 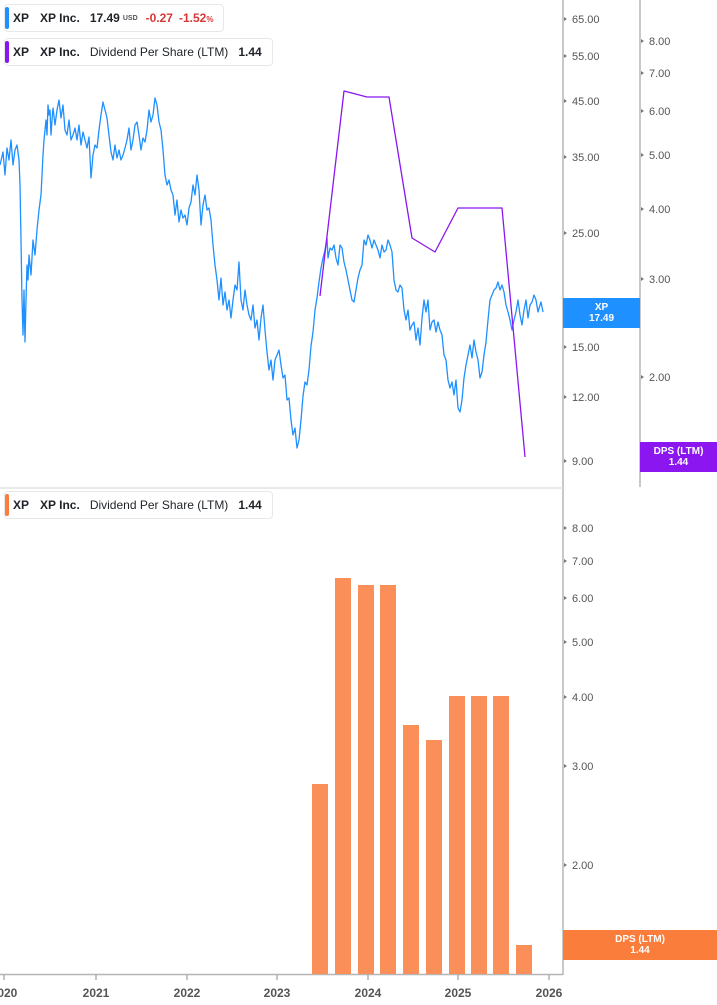 I want to click on dps-axis-ticks-bottom, so click(x=565, y=696).